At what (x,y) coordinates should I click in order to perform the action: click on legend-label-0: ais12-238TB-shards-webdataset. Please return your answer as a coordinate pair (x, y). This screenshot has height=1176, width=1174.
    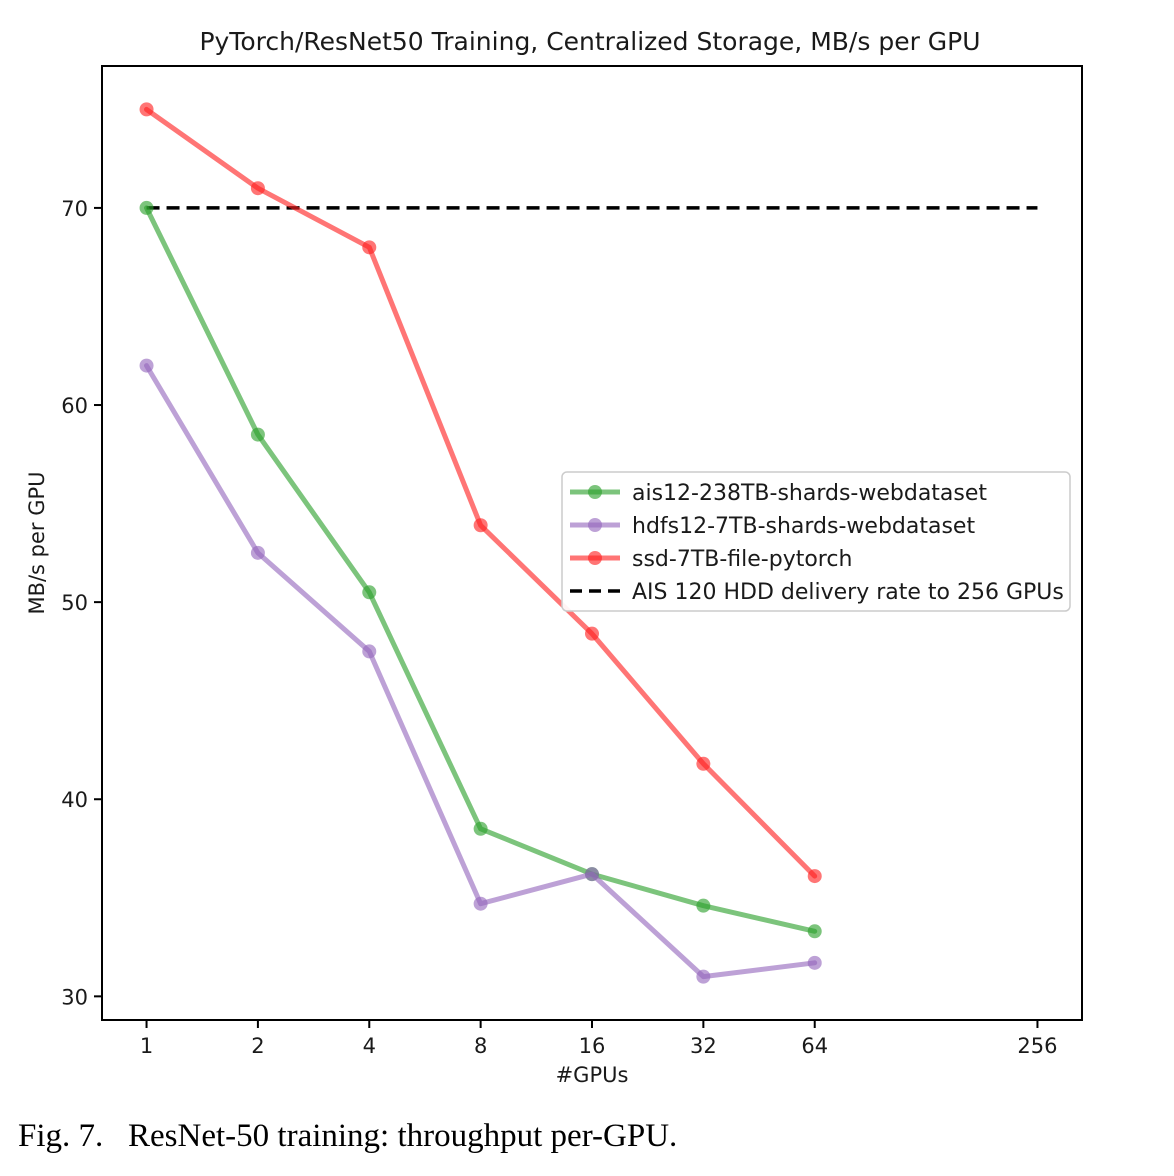
    Looking at the image, I should click on (809, 493).